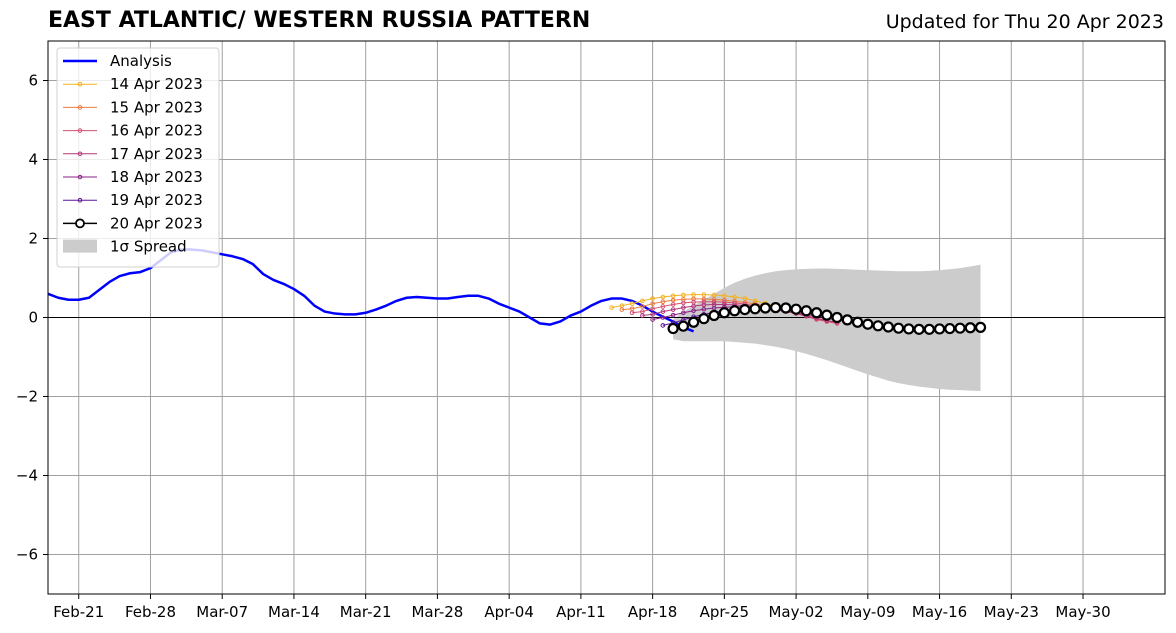  What do you see at coordinates (1082, 612) in the screenshot?
I see `x-tick-label: May-30` at bounding box center [1082, 612].